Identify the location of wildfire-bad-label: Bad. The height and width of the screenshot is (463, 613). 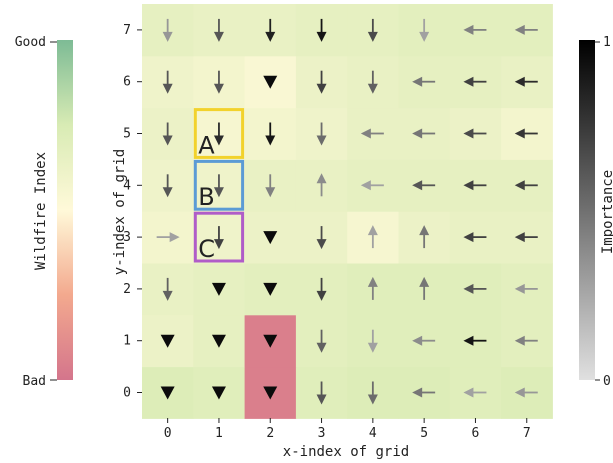
(34, 381).